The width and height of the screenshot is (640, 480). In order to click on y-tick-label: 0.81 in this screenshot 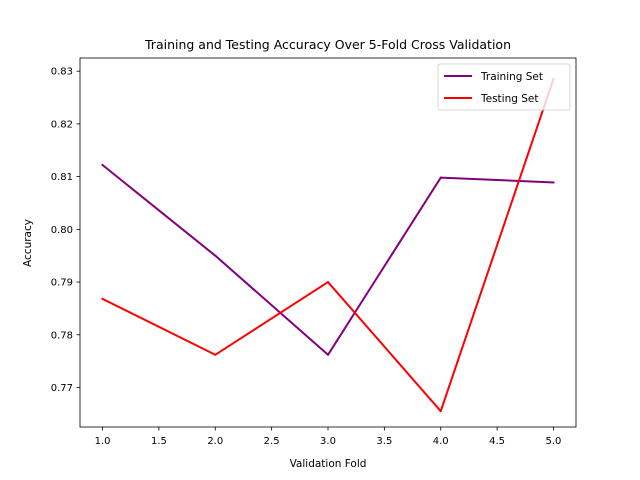, I will do `click(62, 177)`.